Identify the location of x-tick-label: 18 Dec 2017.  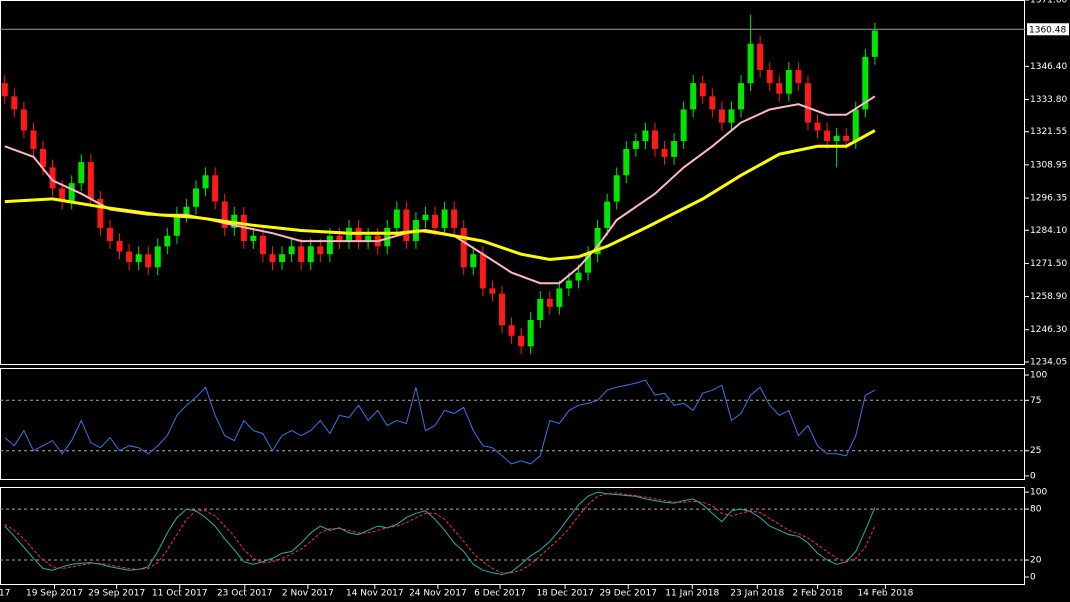
(565, 594).